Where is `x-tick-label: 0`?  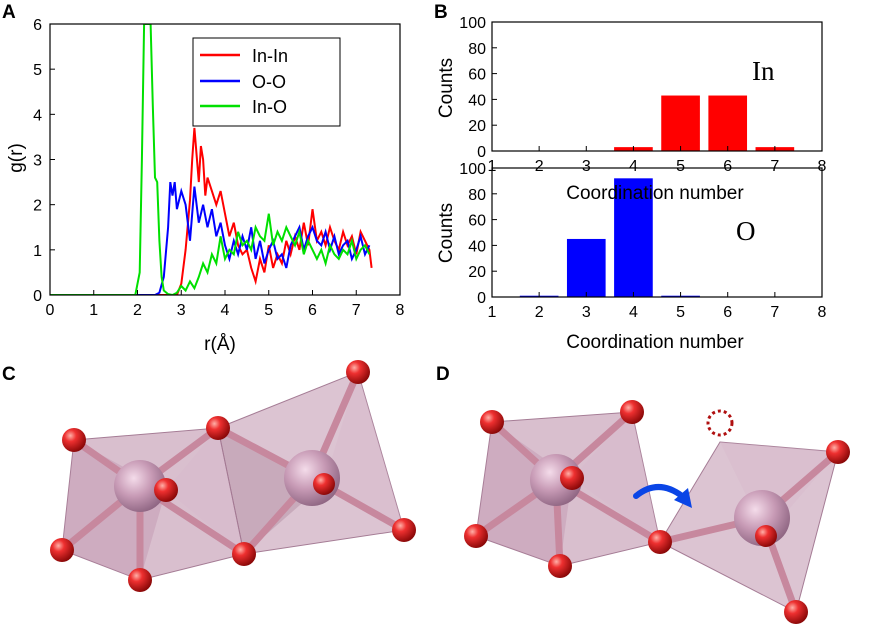 x-tick-label: 0 is located at coordinates (50, 310).